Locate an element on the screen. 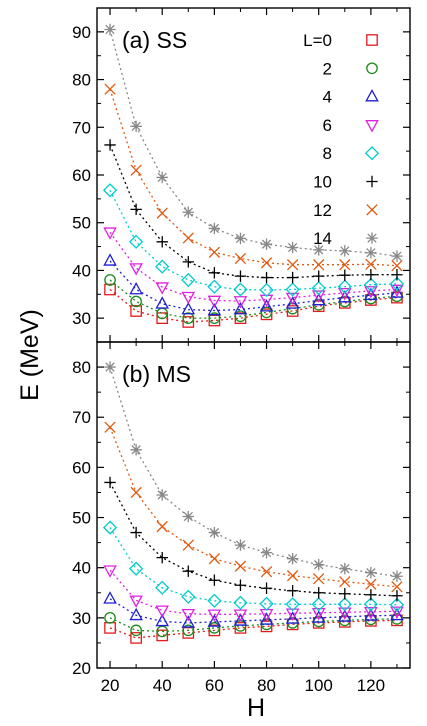 Image resolution: width=427 pixels, height=726 pixels. y-tick-label: 70 is located at coordinates (81, 127).